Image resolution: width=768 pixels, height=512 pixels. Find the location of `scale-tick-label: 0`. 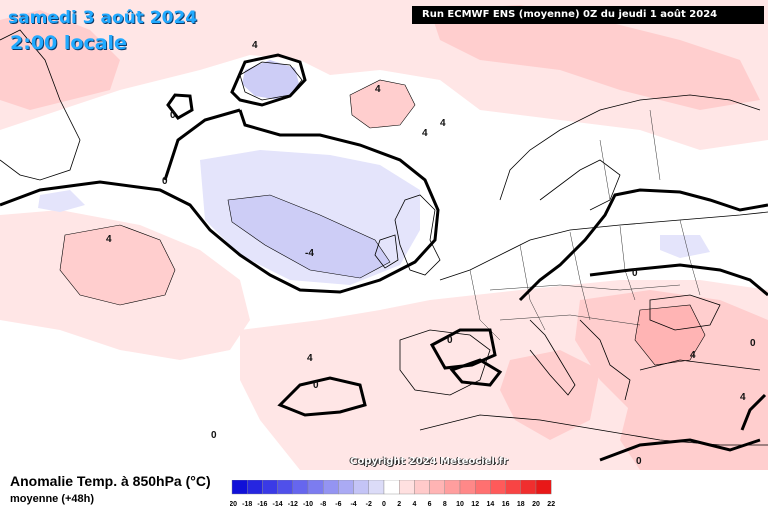

scale-tick-label: 0 is located at coordinates (384, 504).